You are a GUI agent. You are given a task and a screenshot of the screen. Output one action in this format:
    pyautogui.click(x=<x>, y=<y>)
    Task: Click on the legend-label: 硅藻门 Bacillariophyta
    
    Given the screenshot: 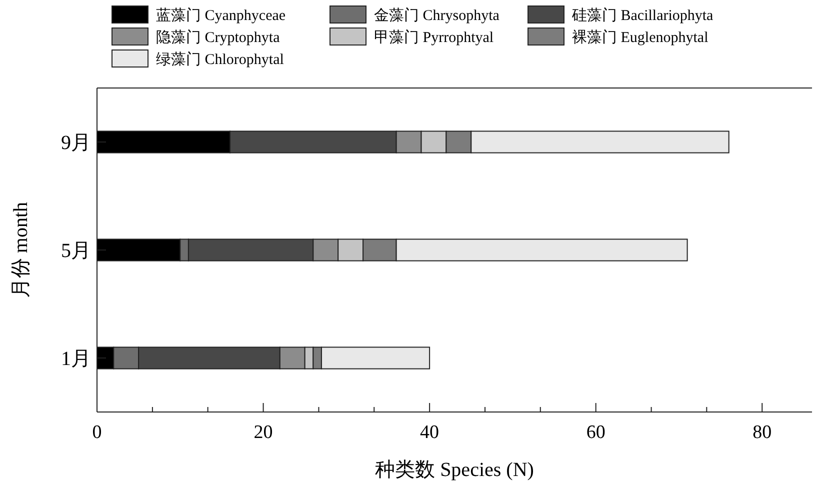 What is the action you would take?
    pyautogui.click(x=642, y=15)
    